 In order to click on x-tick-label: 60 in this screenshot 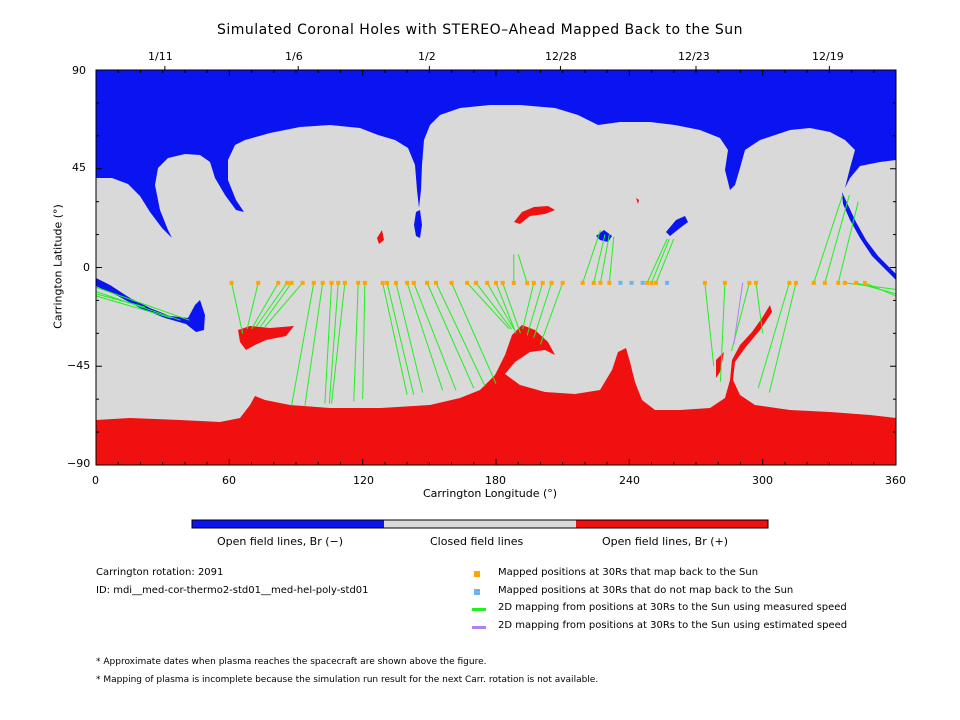, I will do `click(229, 480)`.